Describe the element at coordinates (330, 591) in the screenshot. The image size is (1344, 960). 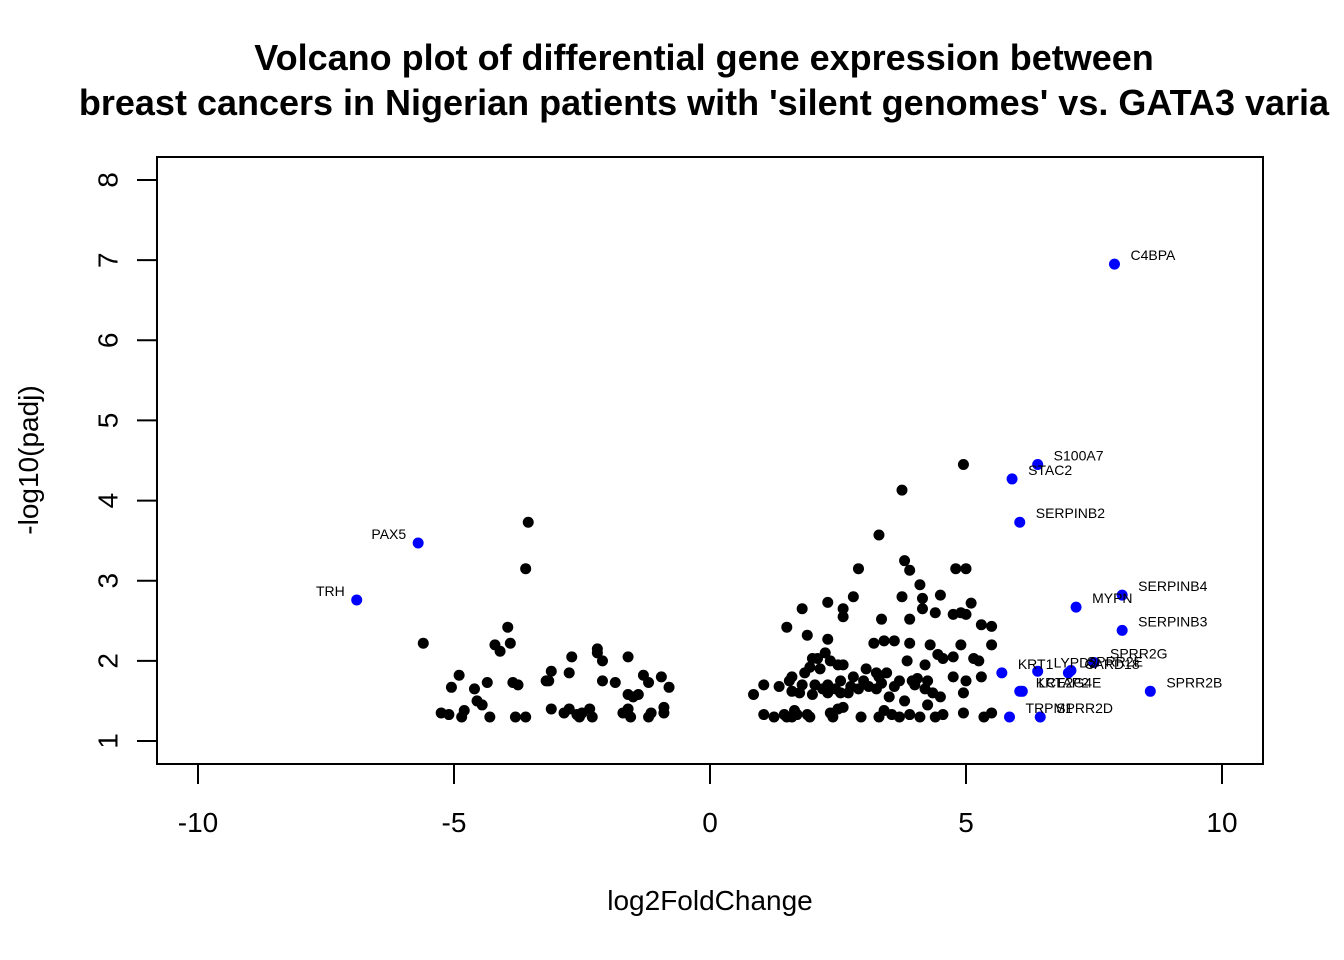
I see `gene-label: TRH` at that location.